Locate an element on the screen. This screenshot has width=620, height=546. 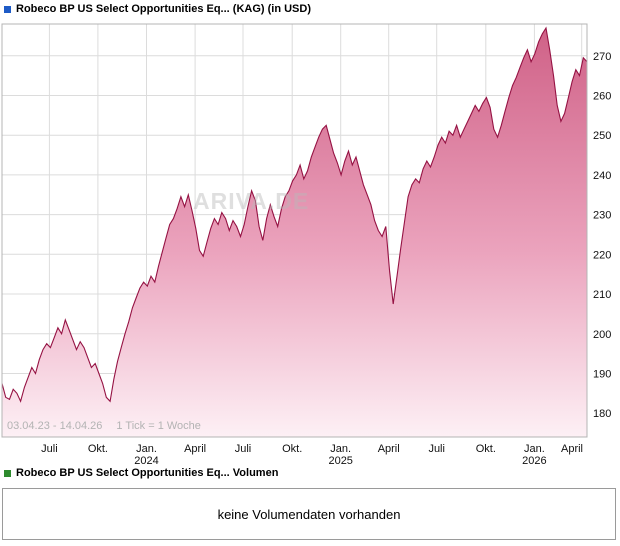
svg-text: 190 is located at coordinates (602, 375).